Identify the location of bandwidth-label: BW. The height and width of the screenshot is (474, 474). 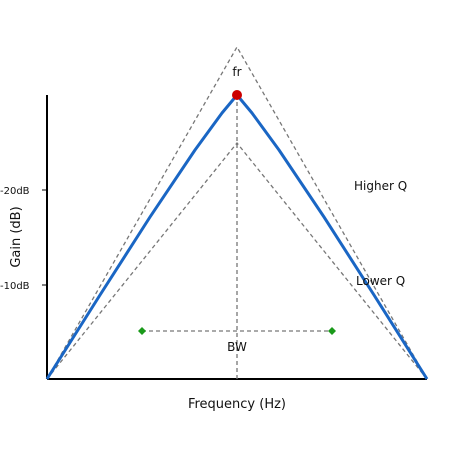
(237, 347).